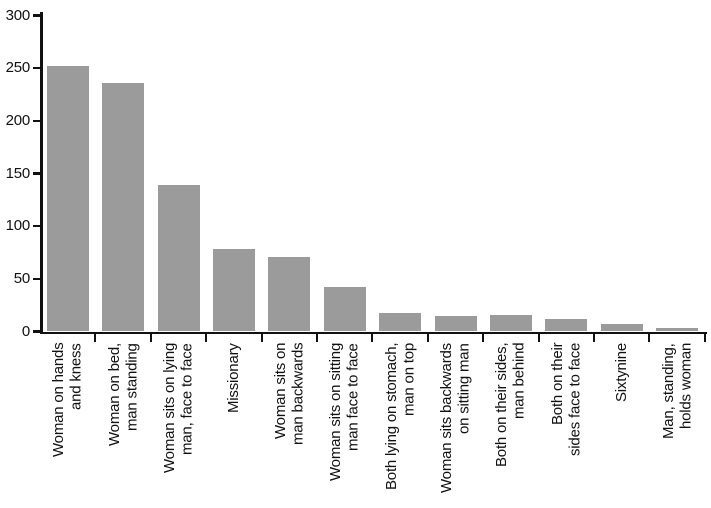 The image size is (711, 508). Describe the element at coordinates (344, 412) in the screenshot. I see `x-axis-category-label: Woman sits on sitting man face to face` at that location.